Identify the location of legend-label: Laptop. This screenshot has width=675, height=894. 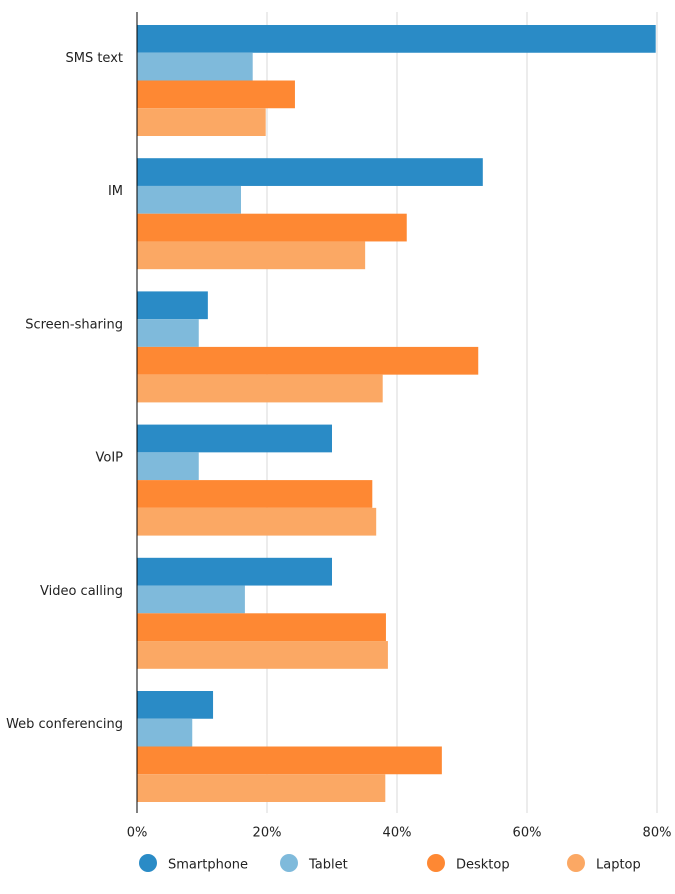
(618, 865).